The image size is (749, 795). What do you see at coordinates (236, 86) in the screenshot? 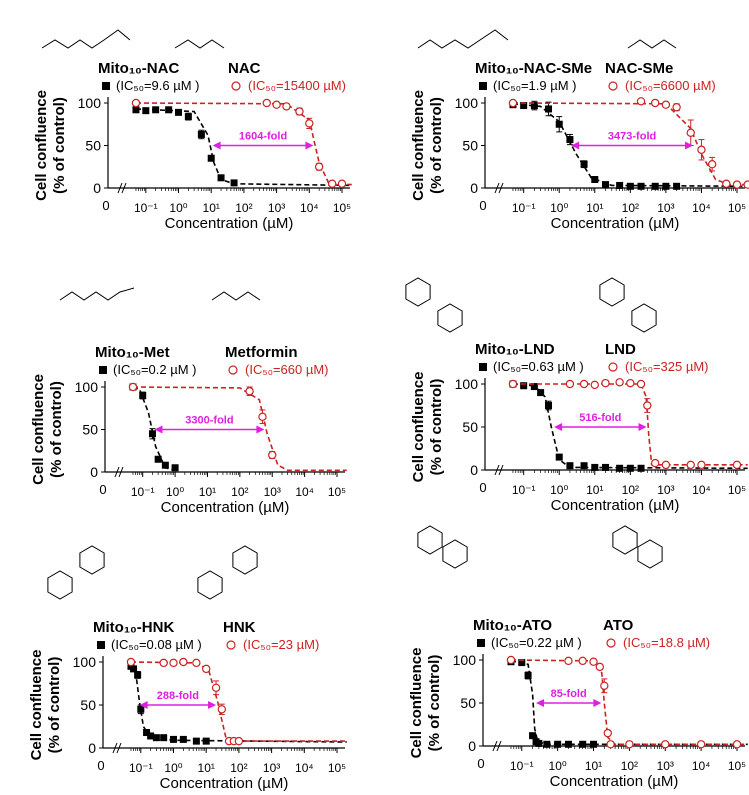
I see `legend-circle-marker` at bounding box center [236, 86].